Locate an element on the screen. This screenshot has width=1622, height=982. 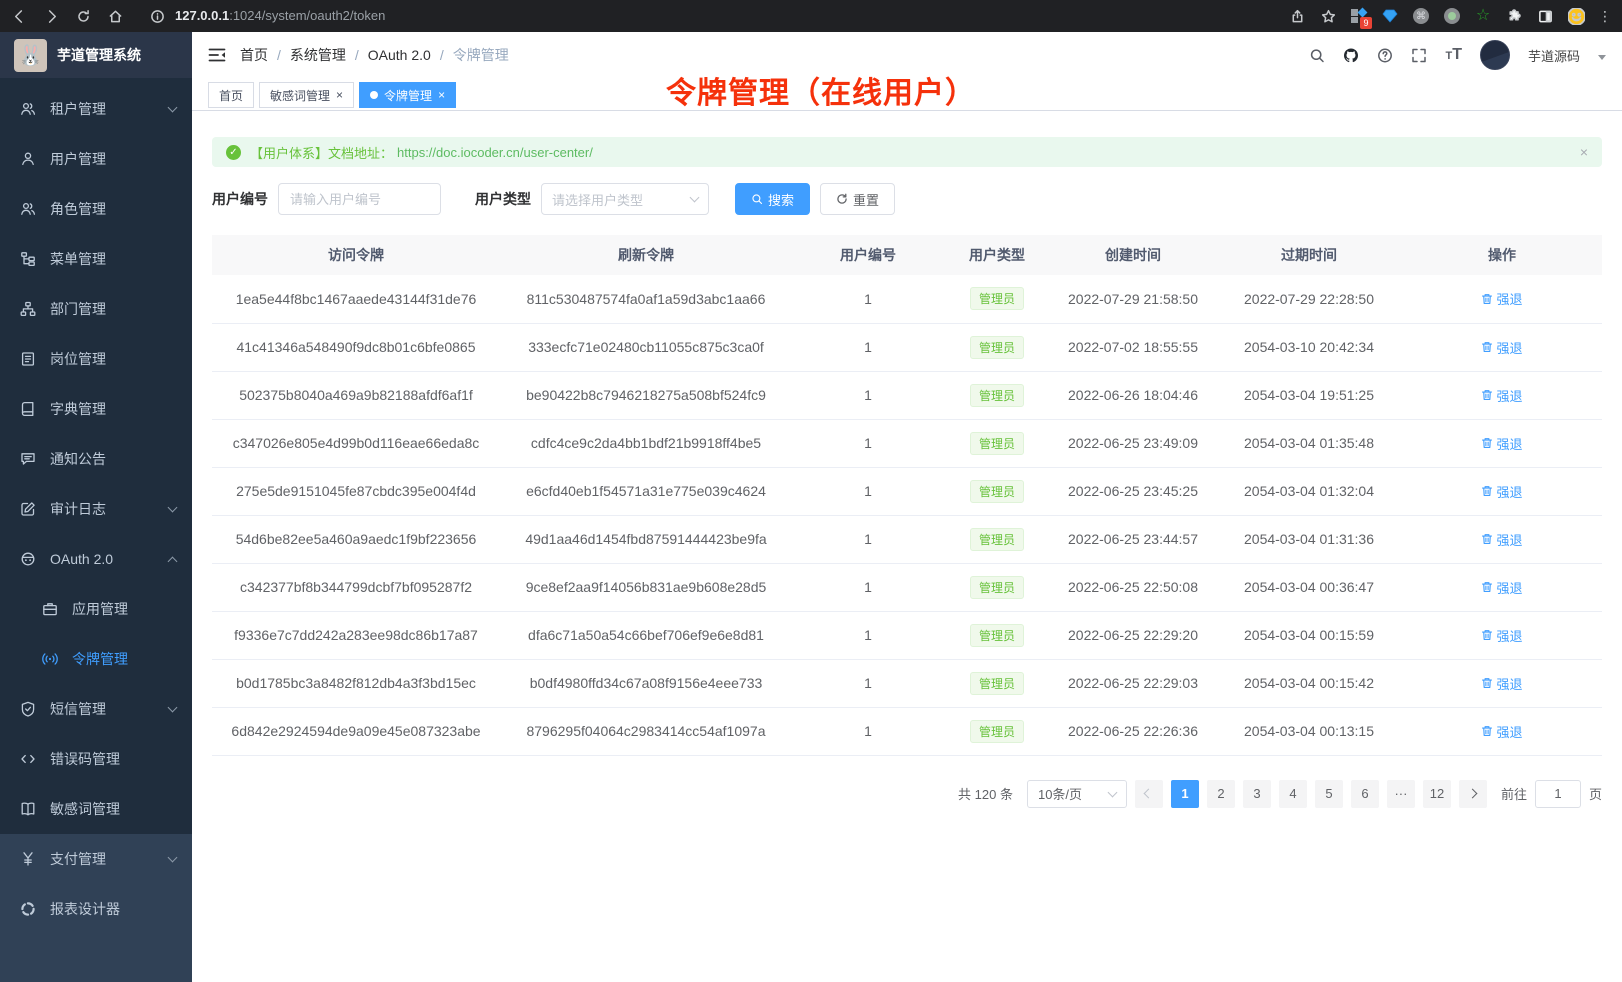
browser-back-icon is located at coordinates (19, 16).